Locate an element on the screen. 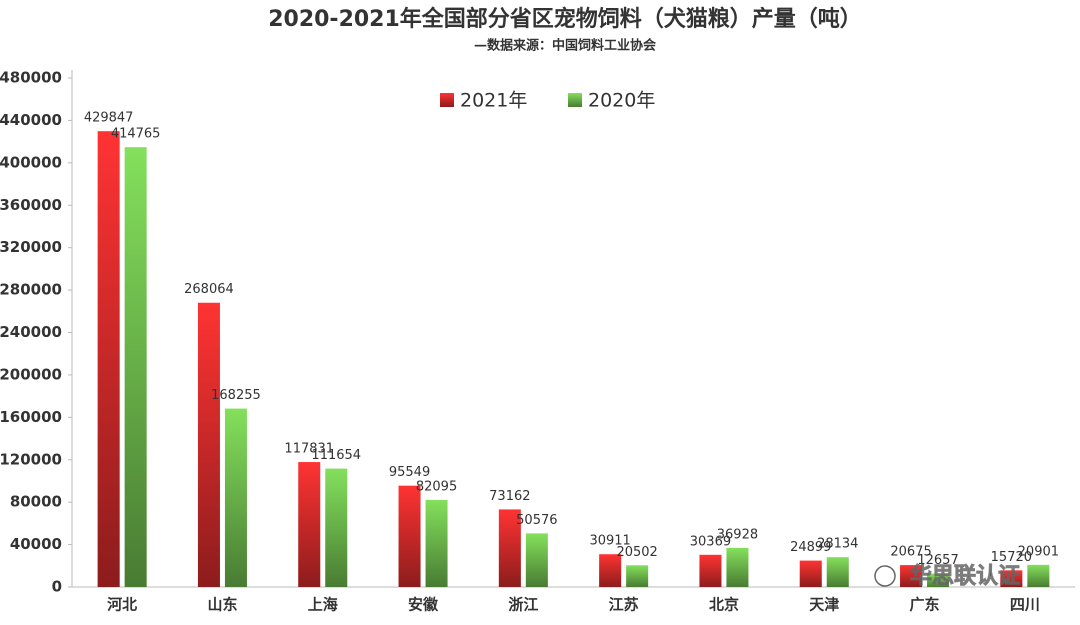  value-label: 20502 is located at coordinates (636, 552).